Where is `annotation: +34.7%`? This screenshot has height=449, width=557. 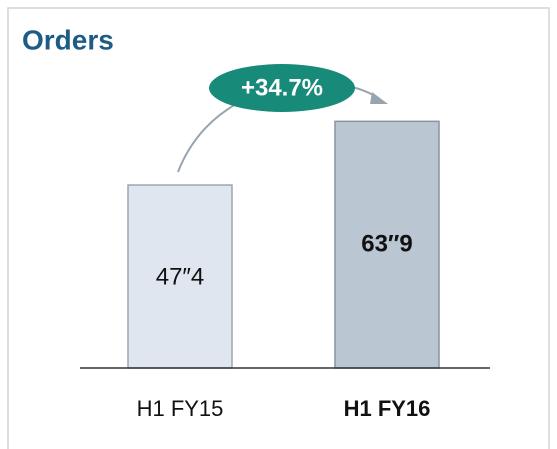
annotation: +34.7% is located at coordinates (282, 87).